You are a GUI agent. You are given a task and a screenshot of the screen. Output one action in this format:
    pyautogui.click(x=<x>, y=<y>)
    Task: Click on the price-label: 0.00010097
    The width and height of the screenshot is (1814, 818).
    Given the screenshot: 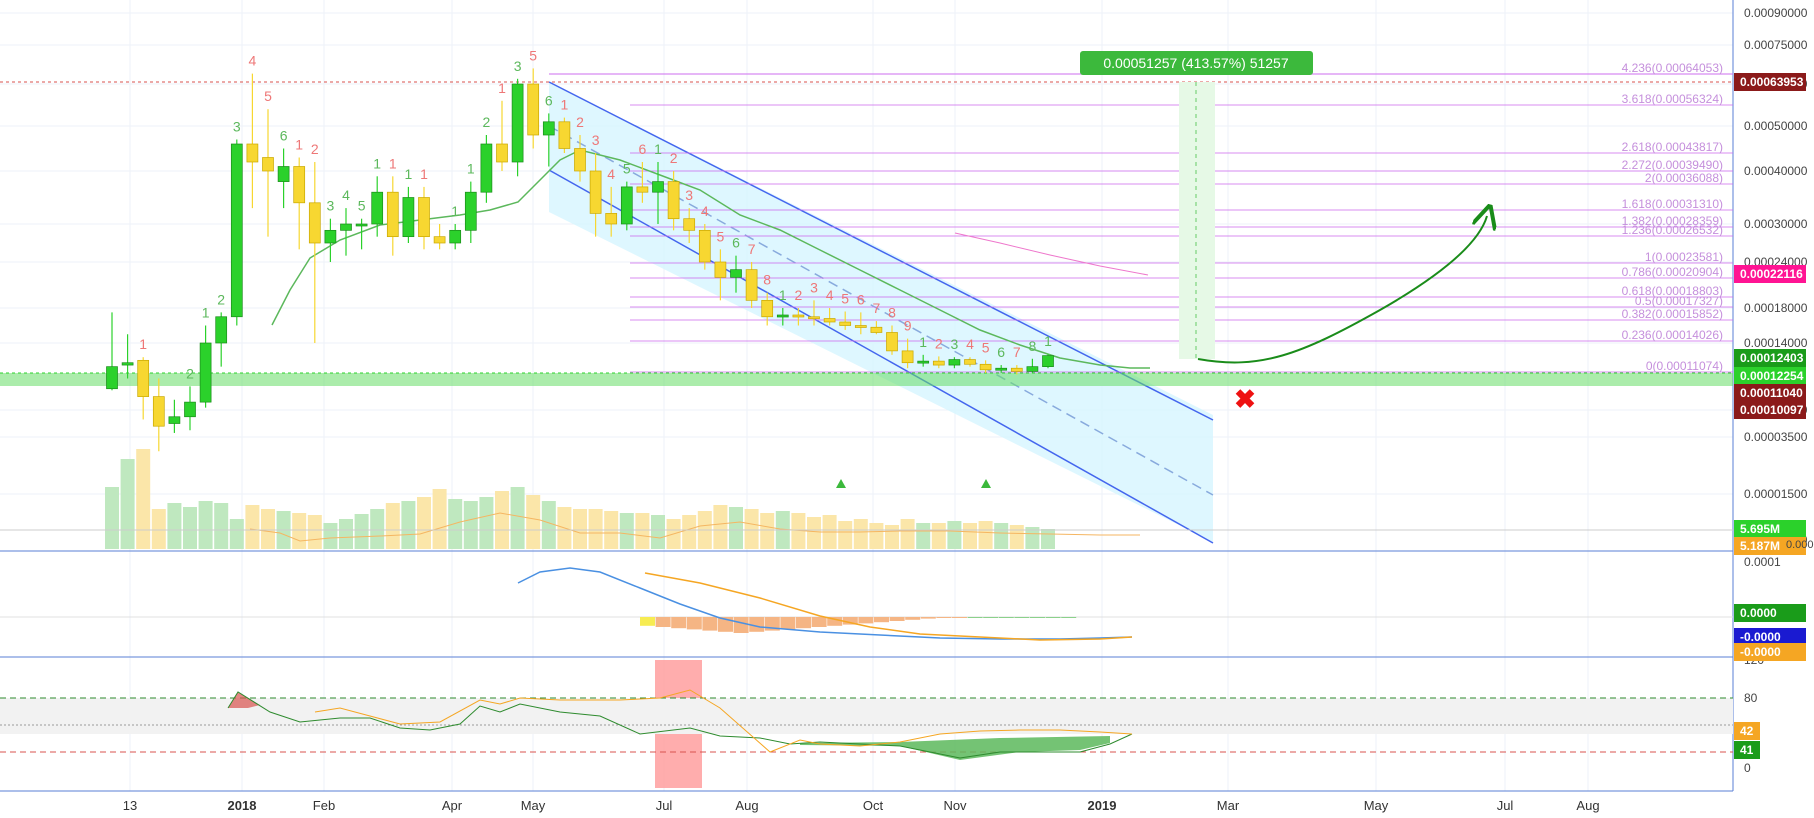 What is the action you would take?
    pyautogui.click(x=1772, y=410)
    